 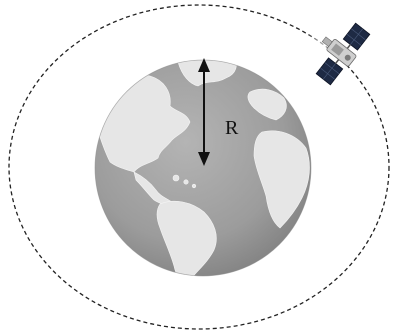 What do you see at coordinates (204, 112) in the screenshot?
I see `double-arrow-icon` at bounding box center [204, 112].